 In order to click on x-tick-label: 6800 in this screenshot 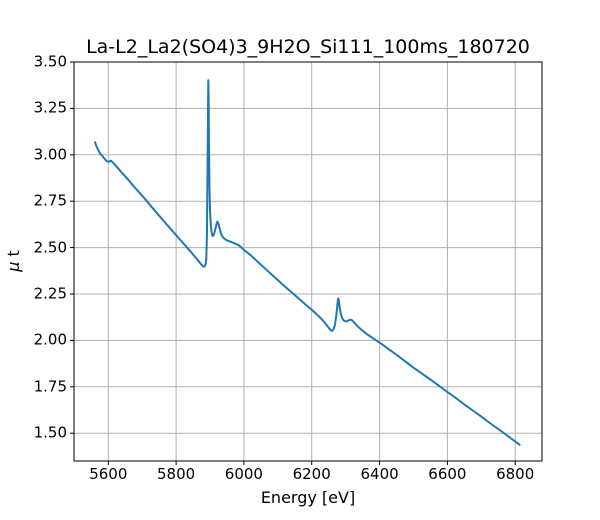, I will do `click(515, 474)`.